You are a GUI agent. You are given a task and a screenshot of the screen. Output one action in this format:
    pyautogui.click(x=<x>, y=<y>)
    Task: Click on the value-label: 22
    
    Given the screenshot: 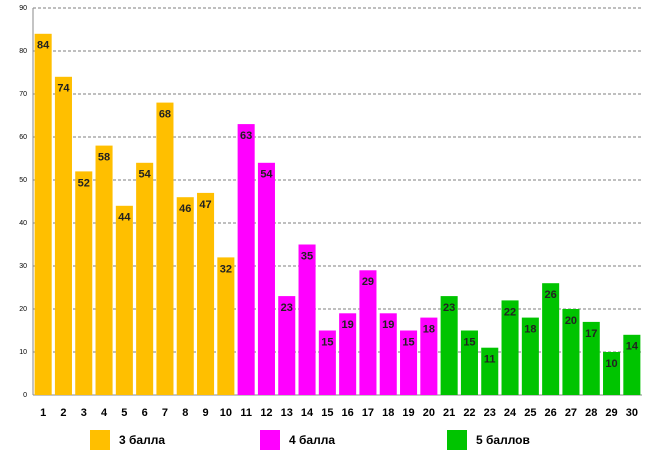 What is the action you would take?
    pyautogui.click(x=510, y=312)
    